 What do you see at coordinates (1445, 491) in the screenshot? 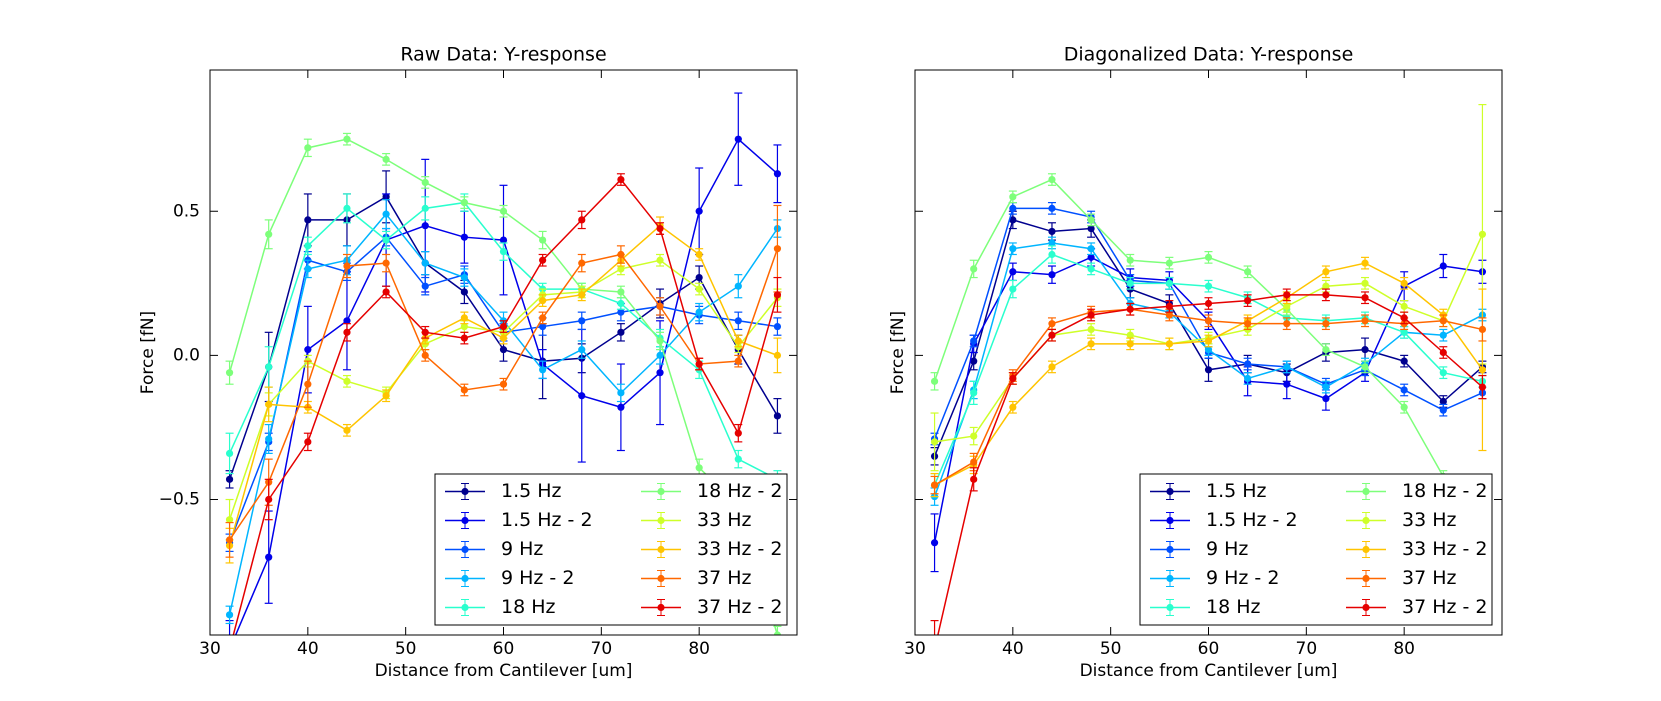
I see `legend-label: 18 Hz - 2` at bounding box center [1445, 491].